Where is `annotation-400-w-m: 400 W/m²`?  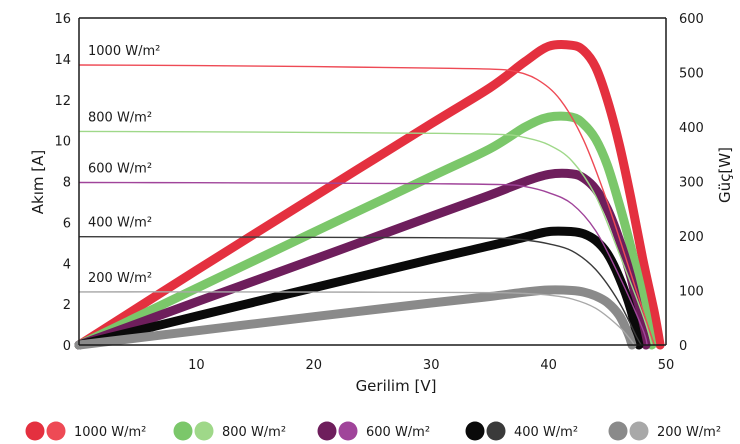 annotation-400-w-m: 400 W/m² is located at coordinates (120, 223).